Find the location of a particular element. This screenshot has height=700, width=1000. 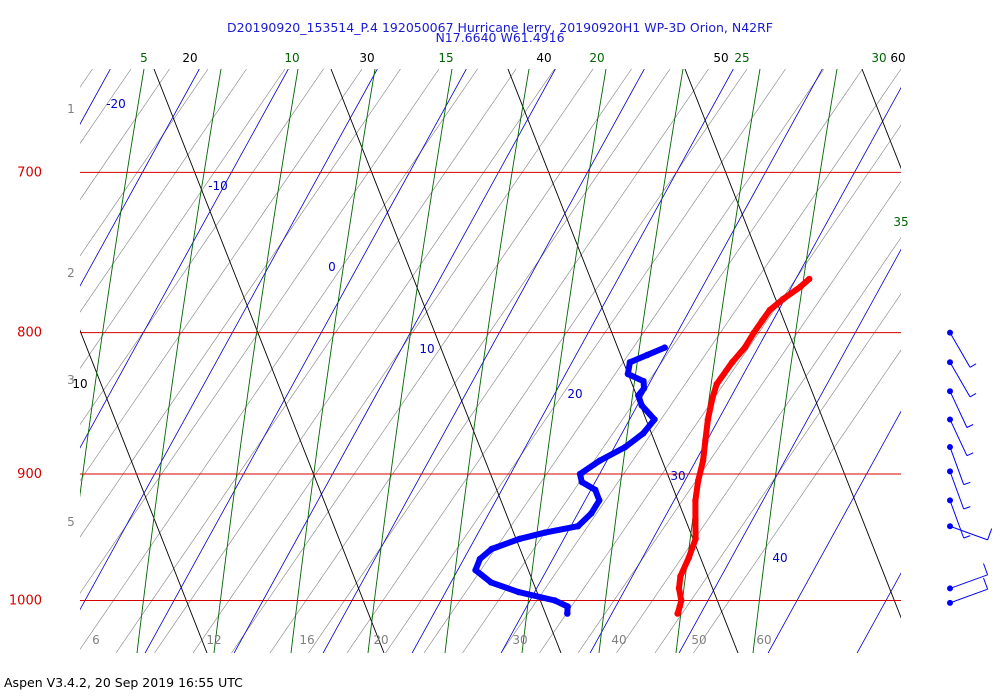

mixing-ratio-label: 20 is located at coordinates (380, 640).